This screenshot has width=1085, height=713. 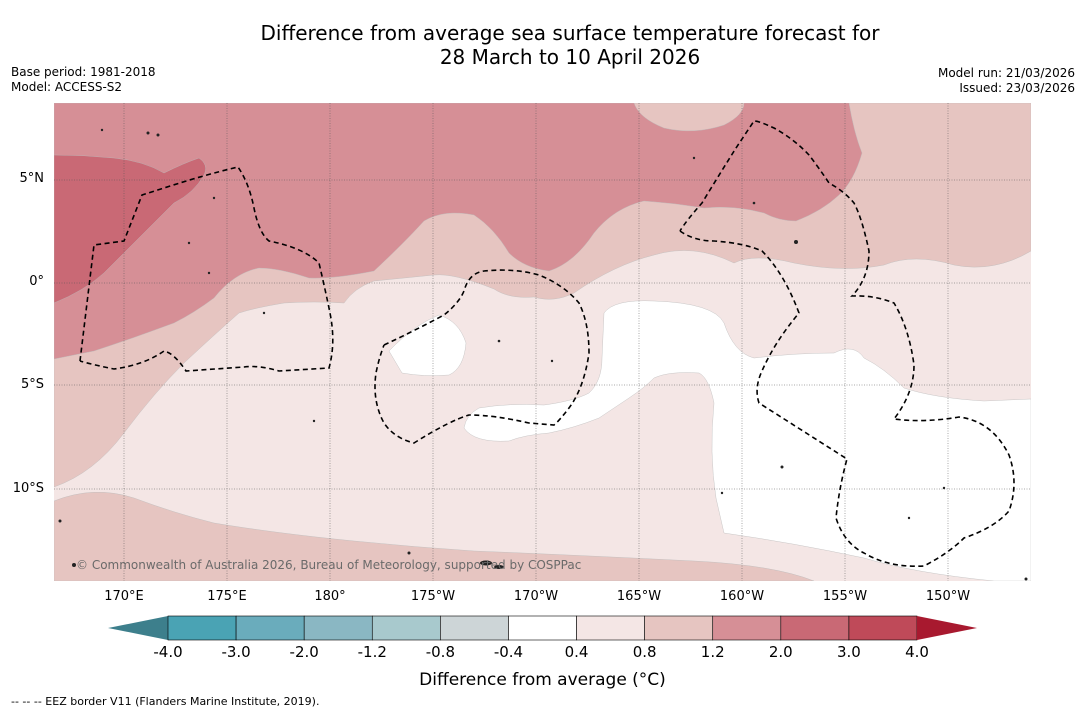 I want to click on lon-label: 165°W, so click(x=639, y=596).